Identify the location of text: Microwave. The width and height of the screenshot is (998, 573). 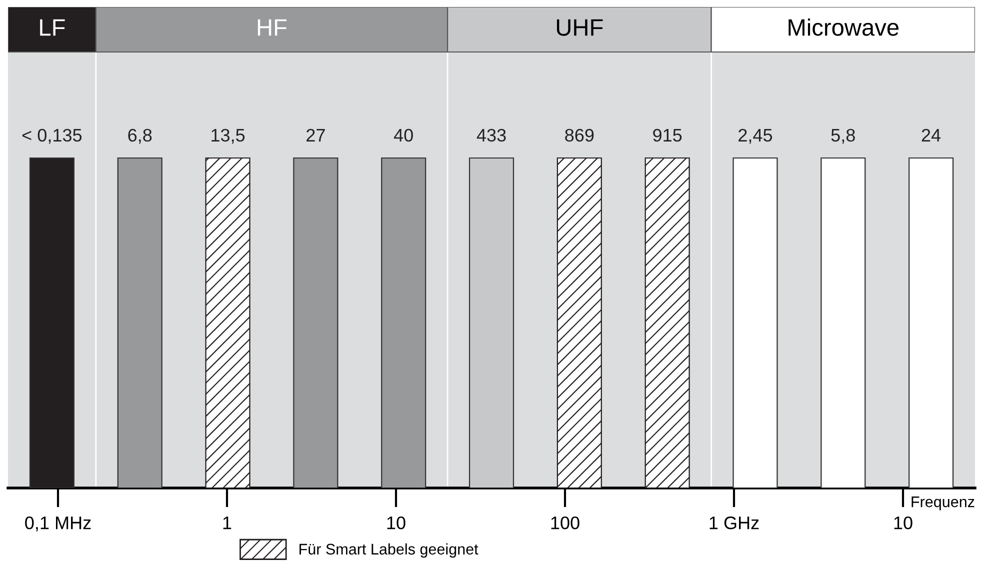
(843, 27).